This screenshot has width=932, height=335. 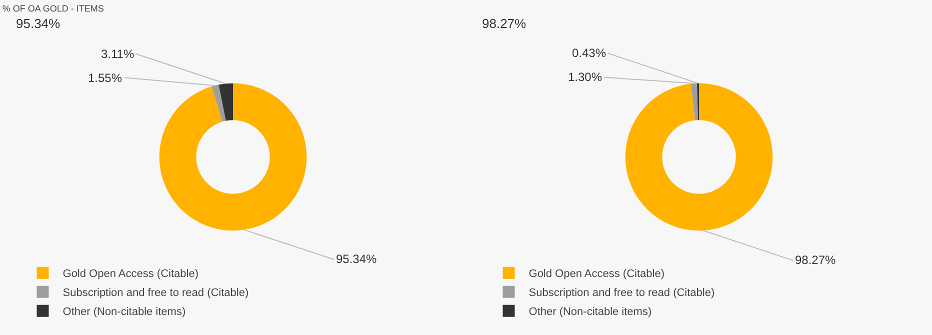 I want to click on data-label: 3.11%, so click(x=117, y=54).